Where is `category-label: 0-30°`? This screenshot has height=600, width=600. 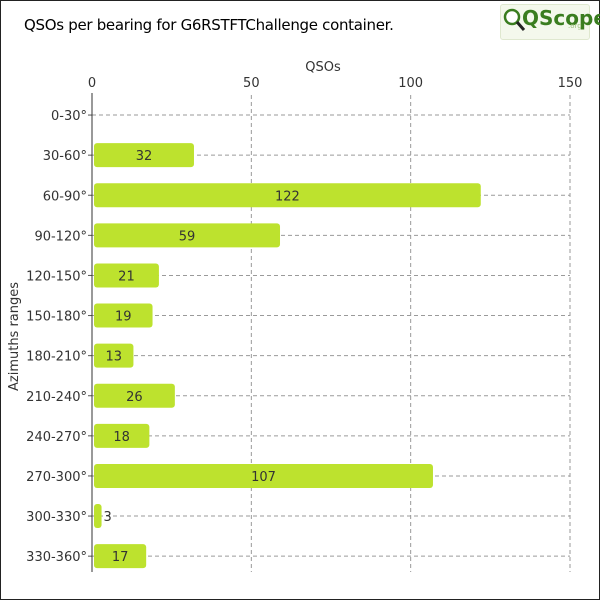 category-label: 0-30° is located at coordinates (69, 116).